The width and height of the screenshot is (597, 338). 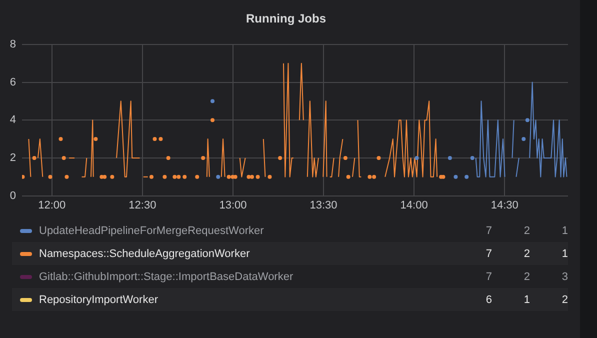 I want to click on x-tick-label: 14:30, so click(x=504, y=205).